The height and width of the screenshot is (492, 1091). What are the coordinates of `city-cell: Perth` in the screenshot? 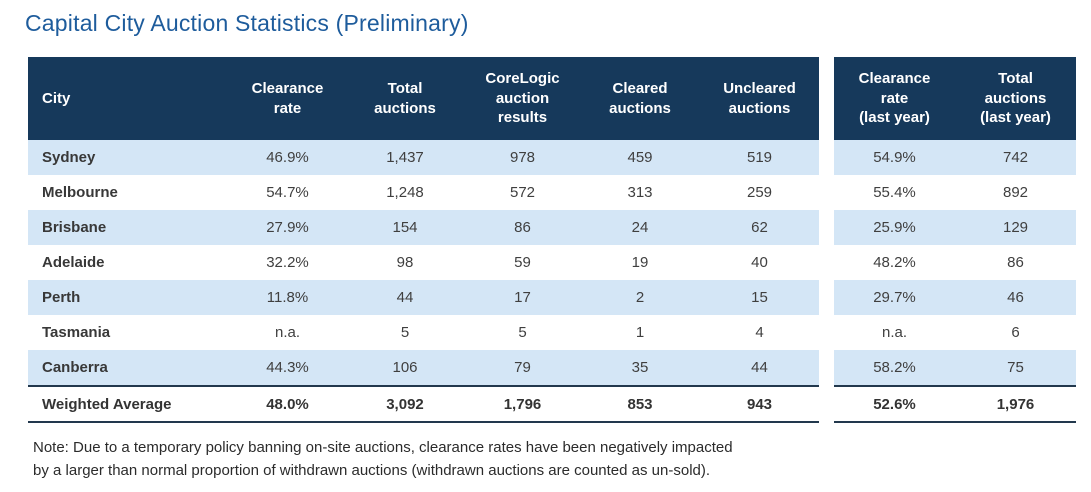 It's located at (61, 297).